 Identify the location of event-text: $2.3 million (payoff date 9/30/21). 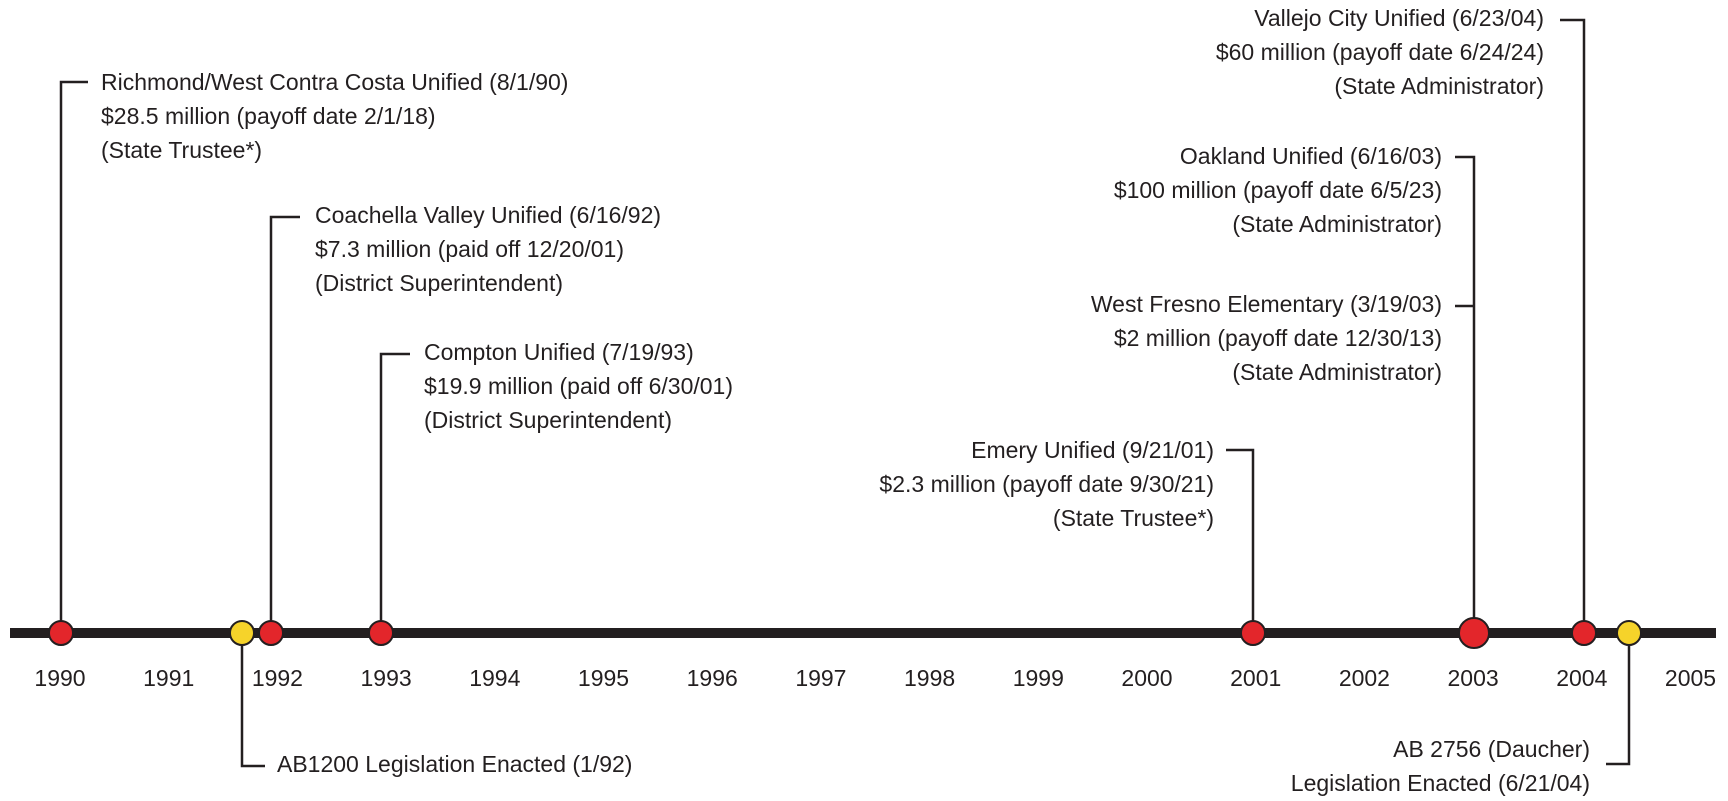
(1046, 484).